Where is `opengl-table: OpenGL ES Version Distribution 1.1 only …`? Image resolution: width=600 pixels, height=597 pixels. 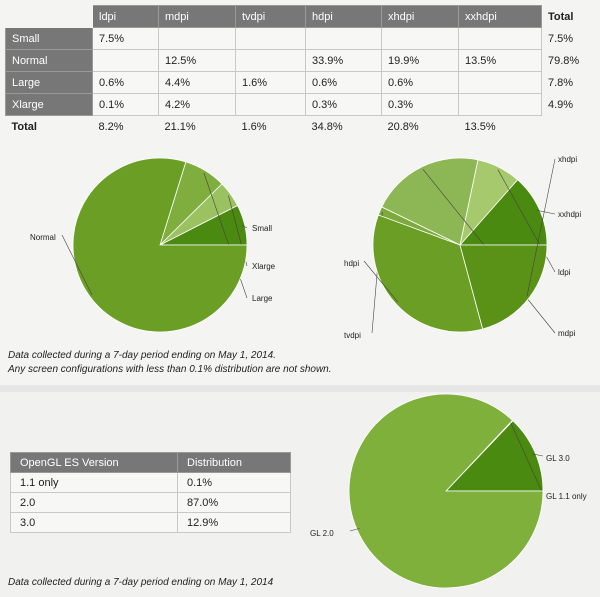 opengl-table: OpenGL ES Version Distribution 1.1 only … is located at coordinates (150, 492).